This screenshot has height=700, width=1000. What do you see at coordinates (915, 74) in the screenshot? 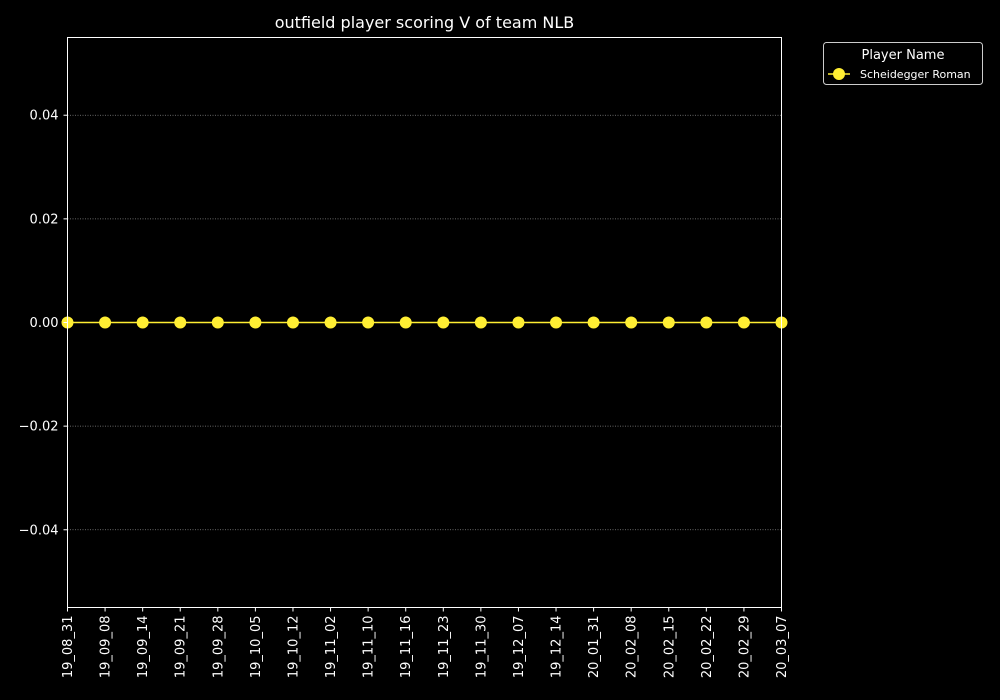
I see `legend-entry-scheidegger-roman: Scheidegger Roman` at bounding box center [915, 74].